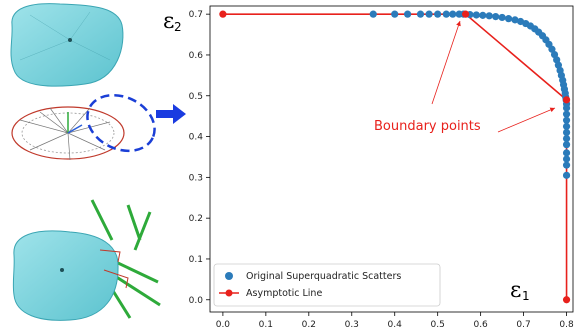 This screenshot has width=576, height=335. What do you see at coordinates (352, 325) in the screenshot?
I see `x-tick-label: 0.3` at bounding box center [352, 325].